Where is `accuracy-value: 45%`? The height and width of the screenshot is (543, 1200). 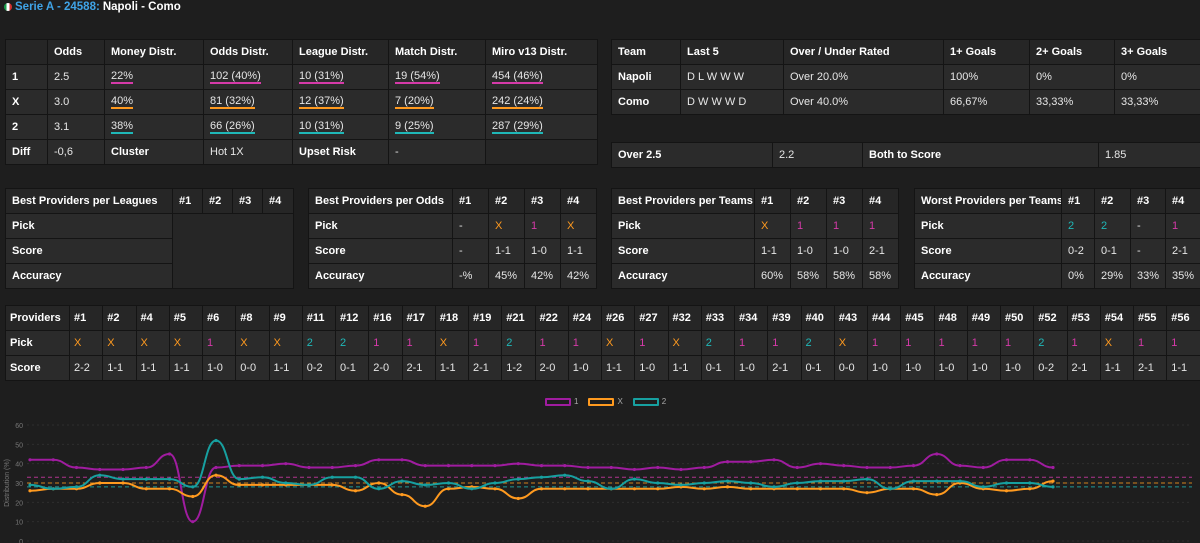 accuracy-value: 45% is located at coordinates (506, 276).